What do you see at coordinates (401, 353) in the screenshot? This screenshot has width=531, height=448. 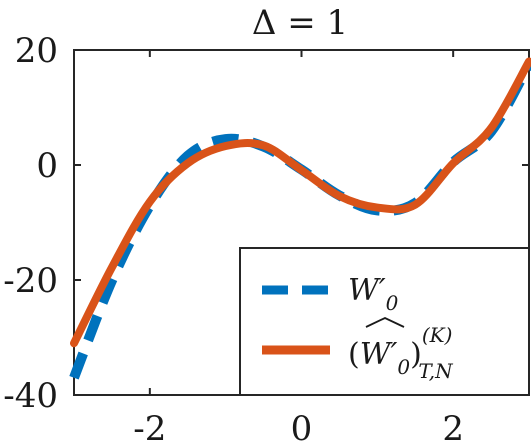 I see `svg-text:(W′0)(K)T,N: (W′0)(K) T,N` at bounding box center [401, 353].